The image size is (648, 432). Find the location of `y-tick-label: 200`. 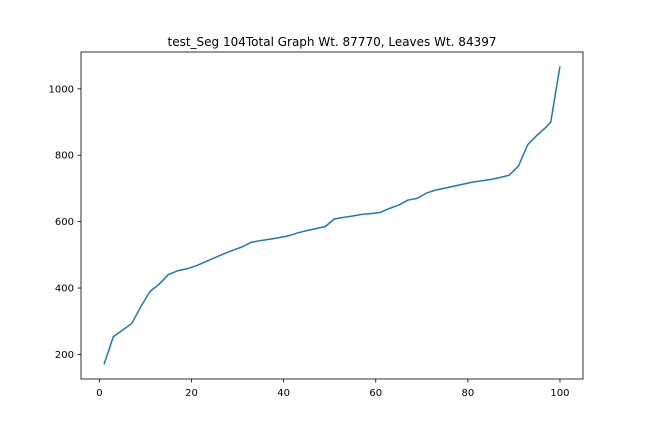

y-tick-label: 200 is located at coordinates (64, 355).